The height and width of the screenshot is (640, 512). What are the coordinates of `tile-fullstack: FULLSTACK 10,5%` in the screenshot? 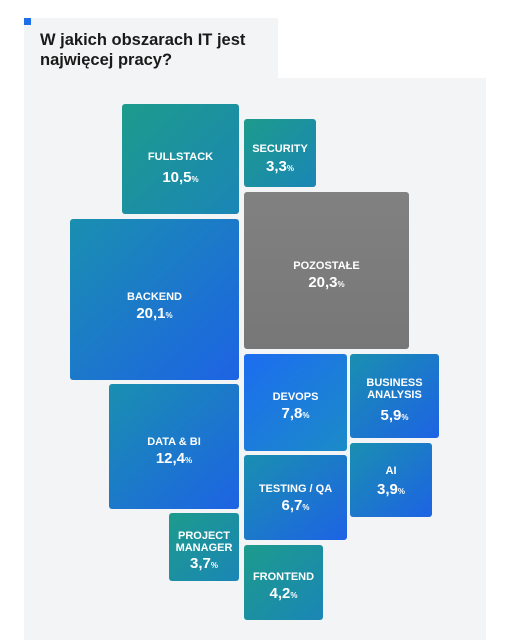 It's located at (180, 159).